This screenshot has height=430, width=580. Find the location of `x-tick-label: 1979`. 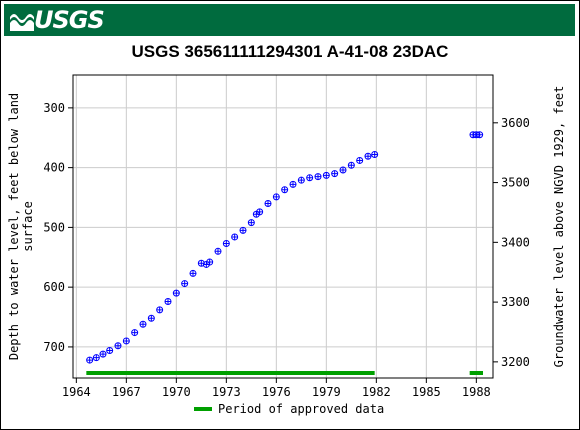

x-tick-label: 1979 is located at coordinates (326, 392).